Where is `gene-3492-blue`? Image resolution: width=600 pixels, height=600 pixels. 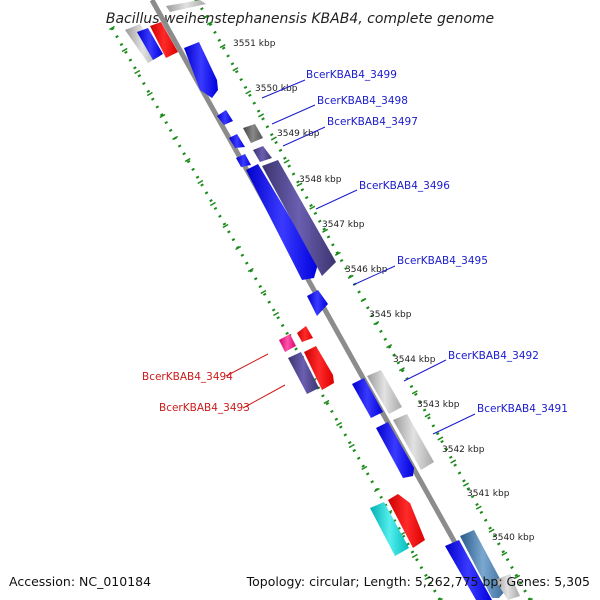
gene-3492-blue is located at coordinates (367, 398).